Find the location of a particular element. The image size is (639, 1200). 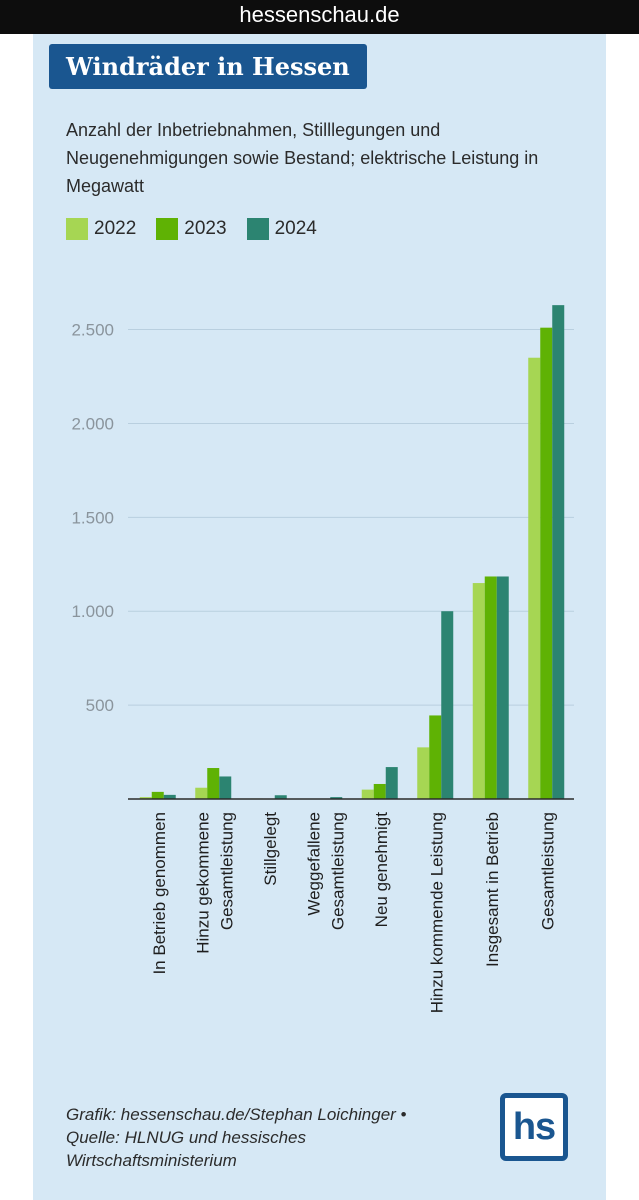

legend-item-2024: 2024 is located at coordinates (281, 229).